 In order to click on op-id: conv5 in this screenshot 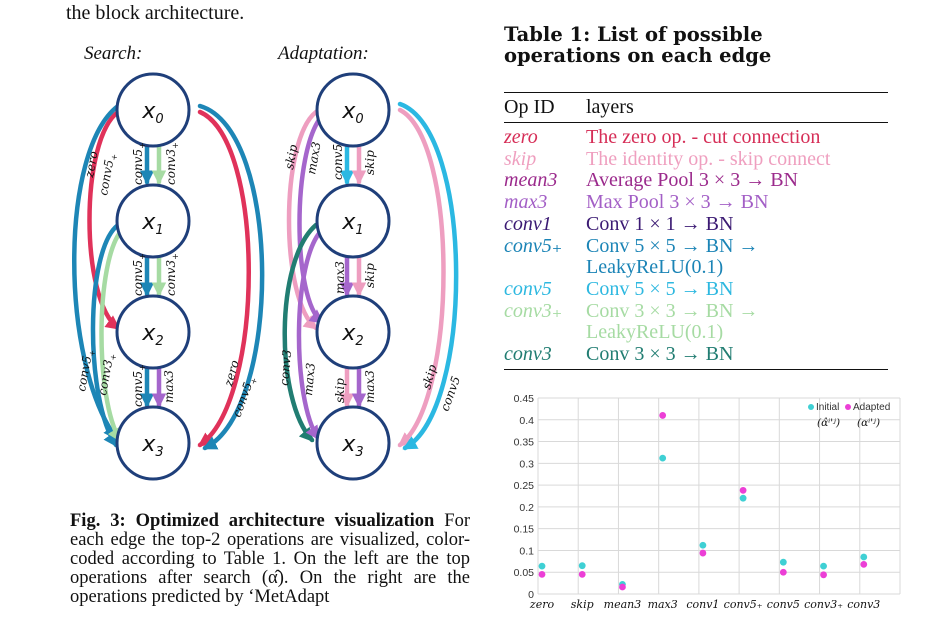, I will do `click(528, 288)`.